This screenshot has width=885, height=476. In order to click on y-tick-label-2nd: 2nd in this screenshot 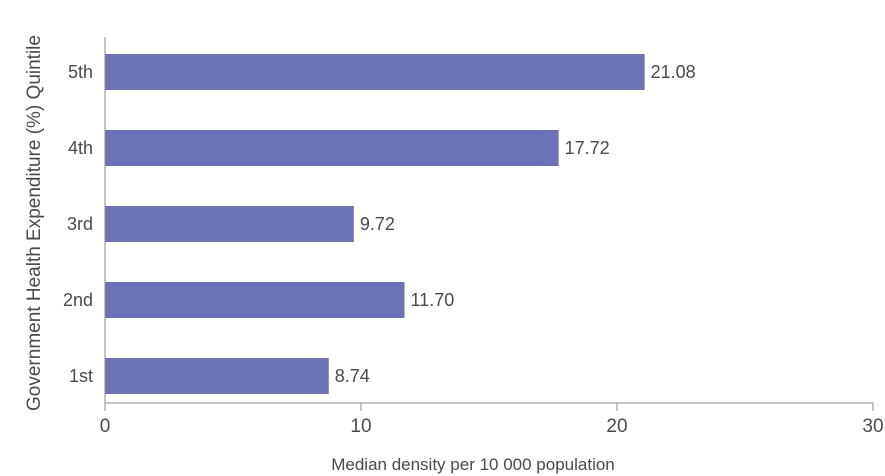, I will do `click(78, 300)`.